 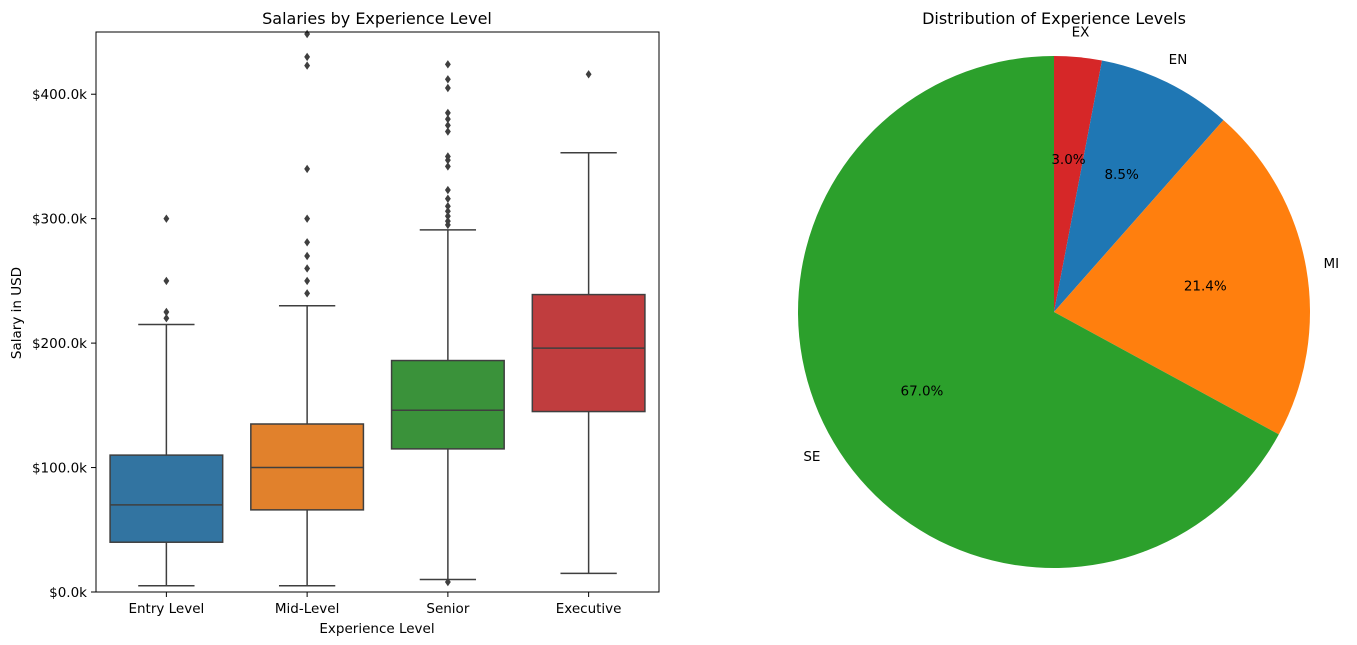 What do you see at coordinates (1332, 264) in the screenshot?
I see `pie-label-mi: MI` at bounding box center [1332, 264].